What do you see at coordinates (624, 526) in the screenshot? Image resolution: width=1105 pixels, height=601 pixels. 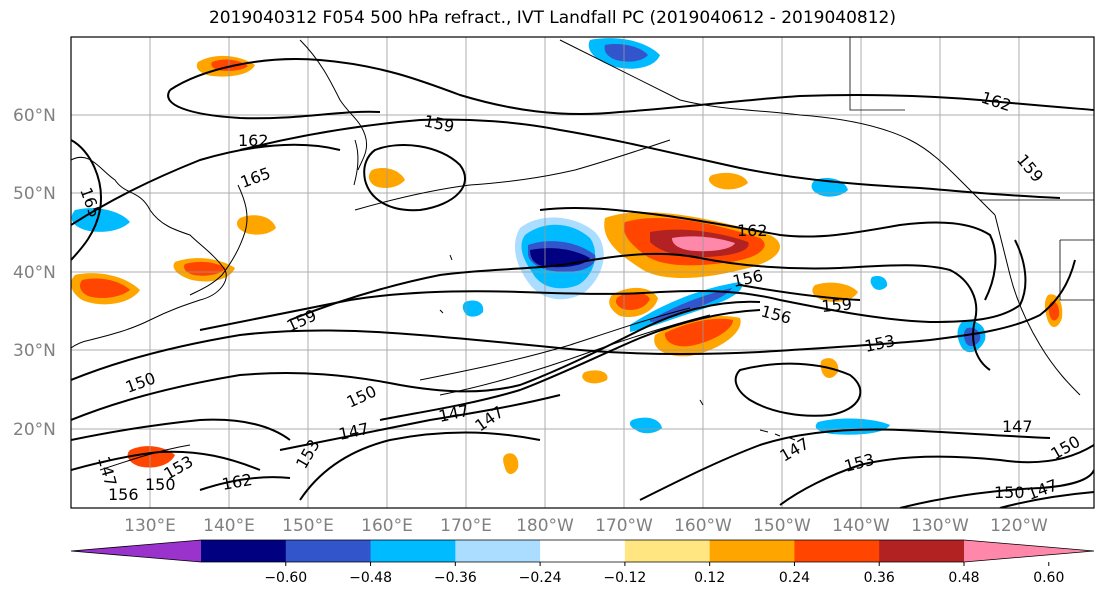 I see `lon-label-170w: 170°W` at bounding box center [624, 526].